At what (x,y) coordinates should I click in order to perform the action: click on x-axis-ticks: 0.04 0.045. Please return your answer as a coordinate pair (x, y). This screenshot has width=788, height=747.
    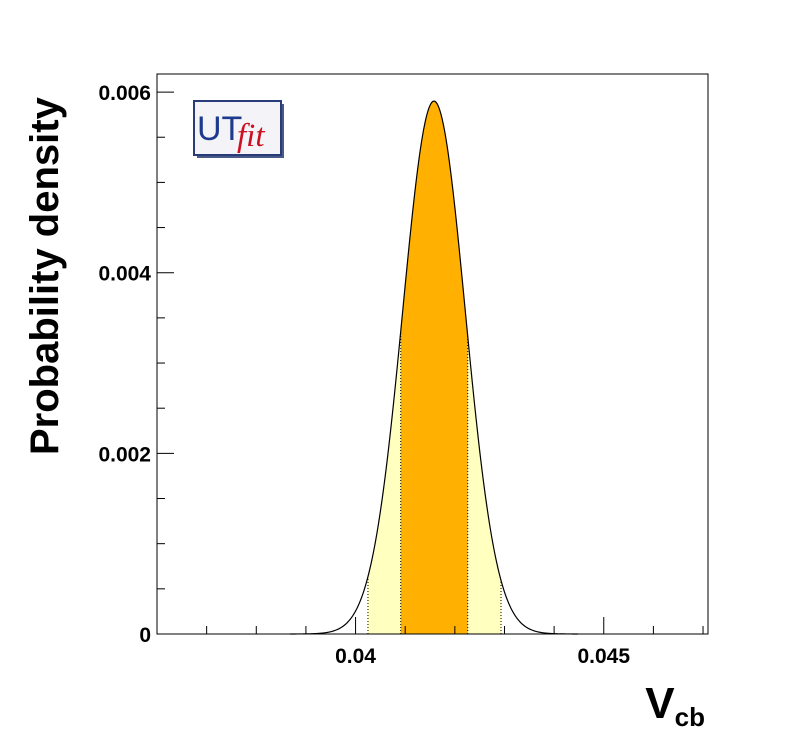
    Looking at the image, I should click on (430, 642).